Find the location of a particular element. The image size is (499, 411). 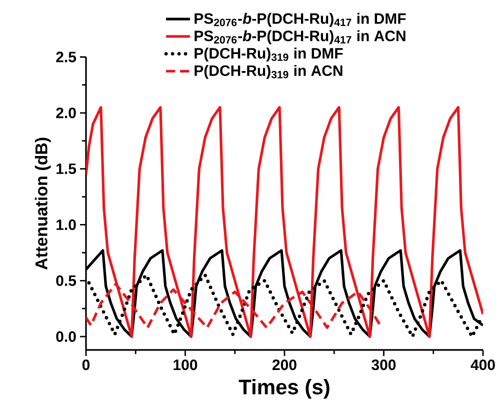

x-tick-label: 400 is located at coordinates (482, 365).